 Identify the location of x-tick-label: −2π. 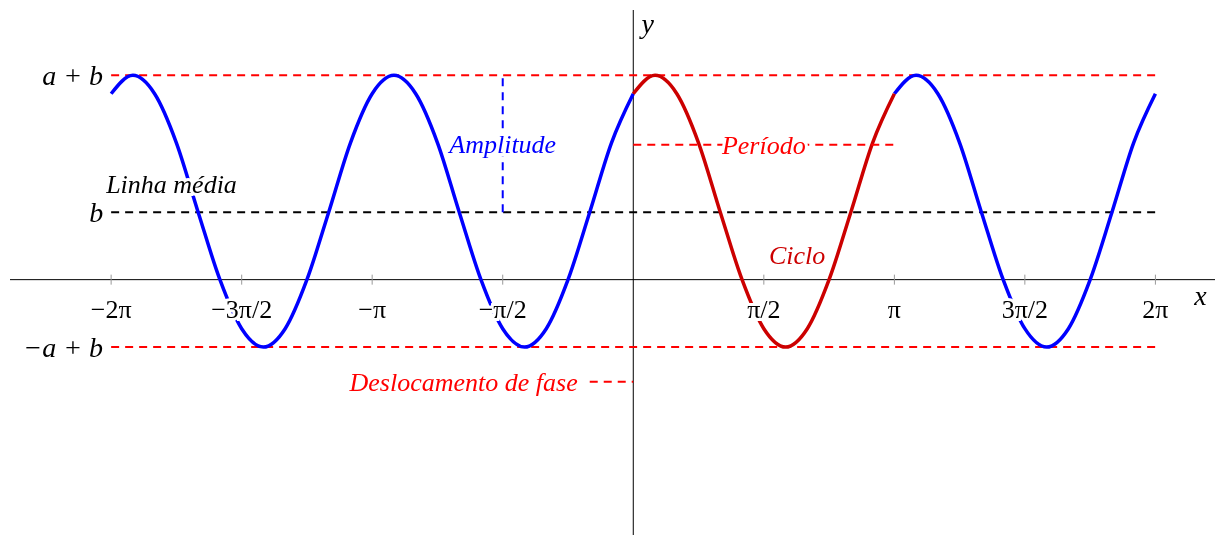
(111, 309).